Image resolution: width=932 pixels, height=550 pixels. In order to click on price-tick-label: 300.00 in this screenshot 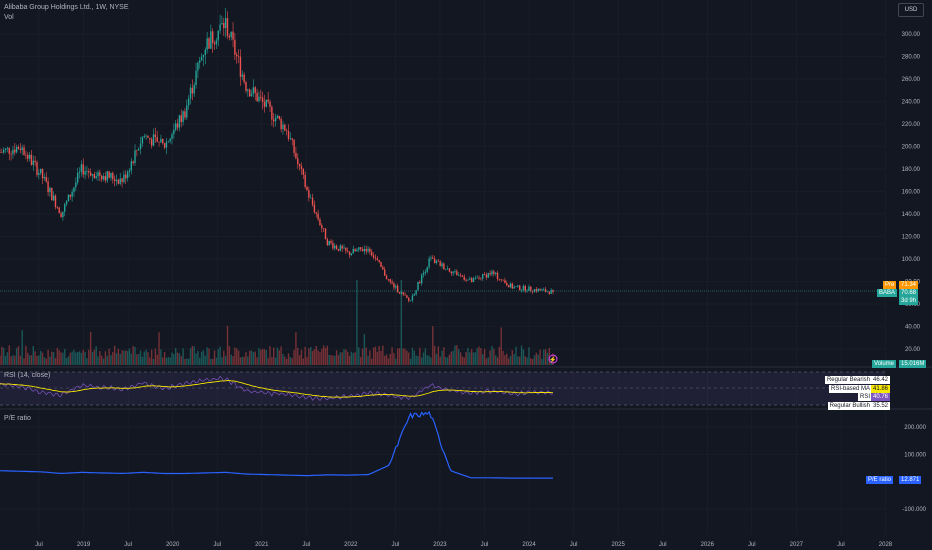, I will do `click(911, 35)`.